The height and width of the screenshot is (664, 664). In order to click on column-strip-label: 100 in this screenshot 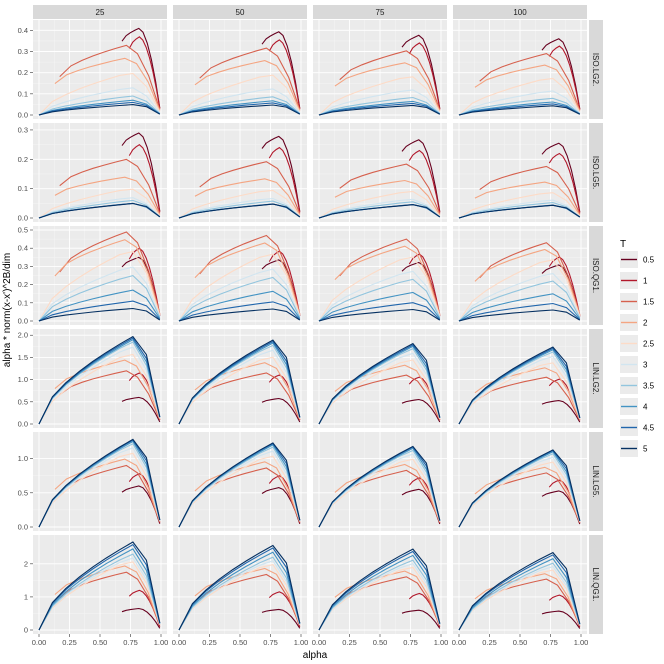, I will do `click(520, 12)`.